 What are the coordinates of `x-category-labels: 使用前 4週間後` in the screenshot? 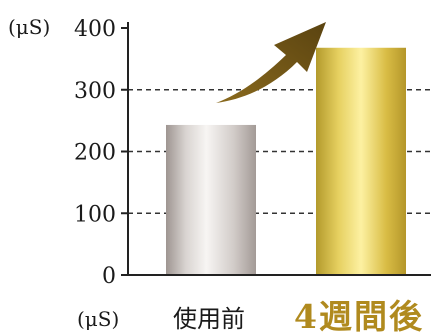 It's located at (298, 316).